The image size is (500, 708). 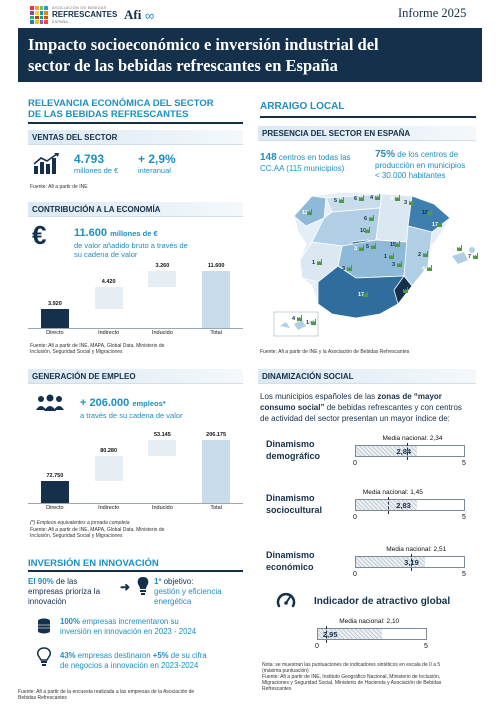 I want to click on map-canarias-frame, so click(x=296, y=324).